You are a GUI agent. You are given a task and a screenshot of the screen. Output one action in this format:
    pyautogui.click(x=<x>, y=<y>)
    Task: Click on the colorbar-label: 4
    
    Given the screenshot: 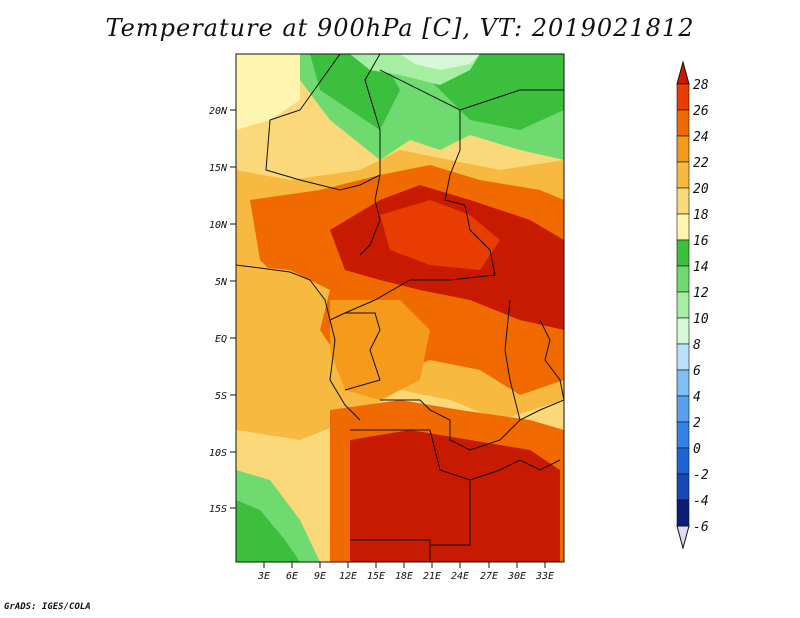 What is the action you would take?
    pyautogui.click(x=697, y=397)
    